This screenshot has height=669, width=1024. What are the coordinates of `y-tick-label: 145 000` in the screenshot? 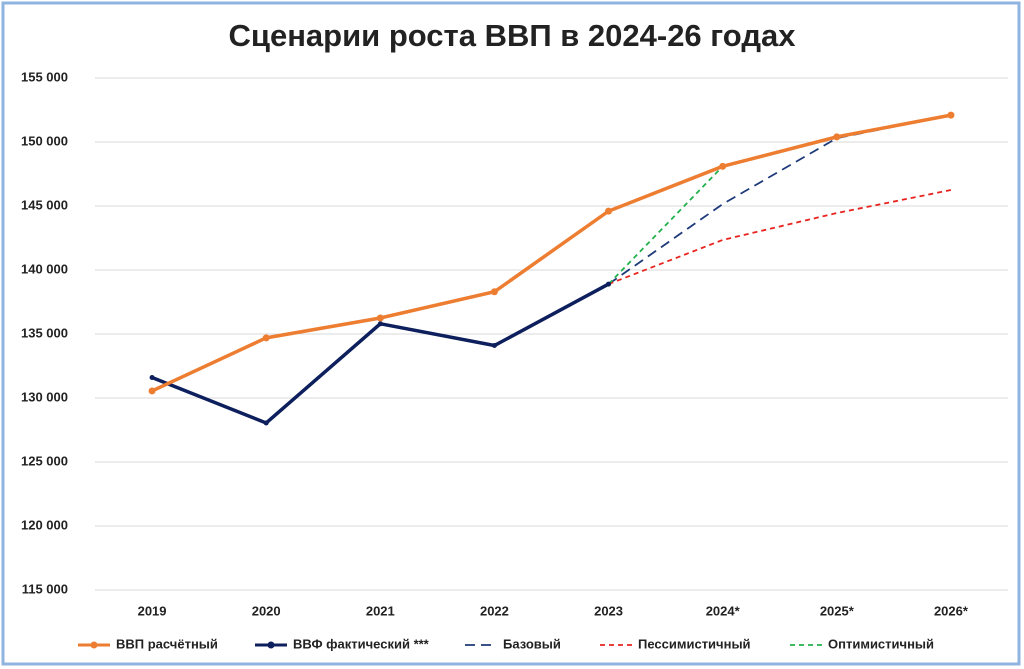 It's located at (44, 204).